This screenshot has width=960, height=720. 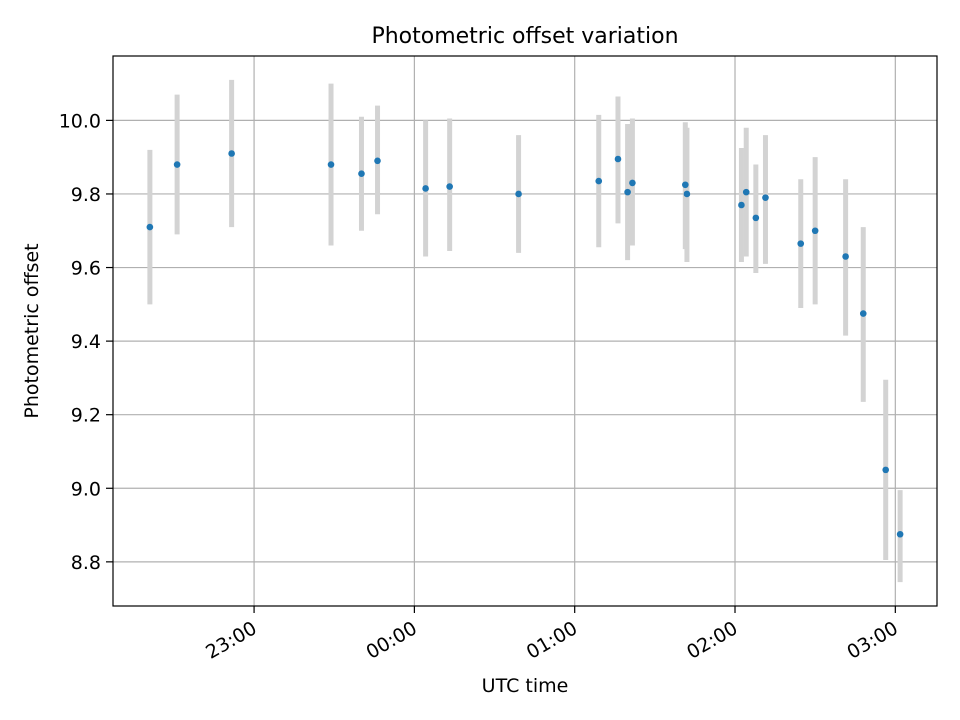 What do you see at coordinates (86, 269) in the screenshot?
I see `y-tick-label: 9.6` at bounding box center [86, 269].